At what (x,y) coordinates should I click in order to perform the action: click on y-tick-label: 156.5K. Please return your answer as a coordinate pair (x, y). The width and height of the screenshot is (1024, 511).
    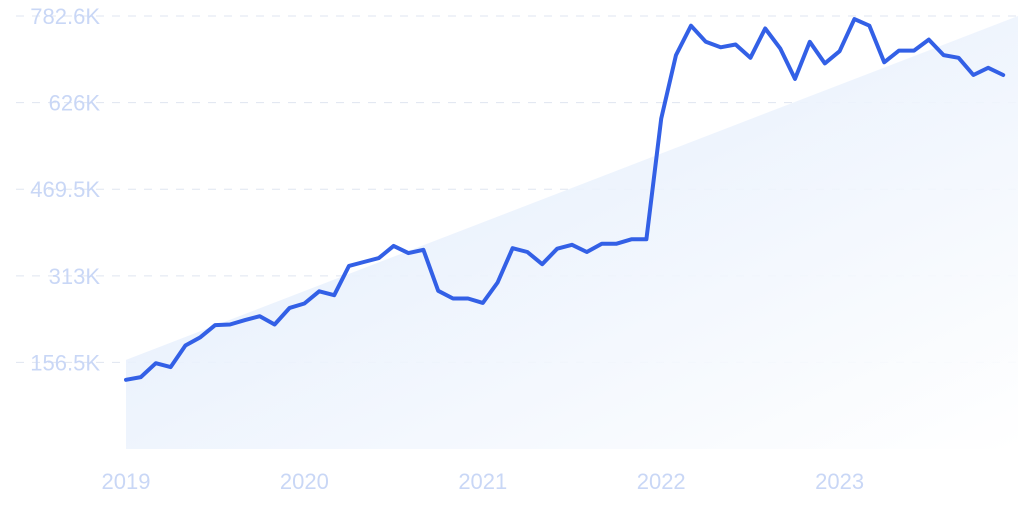
    Looking at the image, I should click on (65, 362).